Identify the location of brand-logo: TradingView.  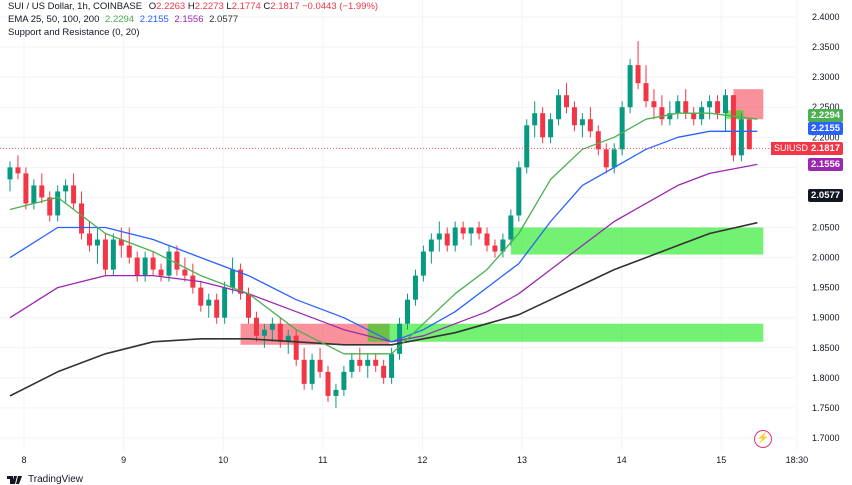
(44, 479).